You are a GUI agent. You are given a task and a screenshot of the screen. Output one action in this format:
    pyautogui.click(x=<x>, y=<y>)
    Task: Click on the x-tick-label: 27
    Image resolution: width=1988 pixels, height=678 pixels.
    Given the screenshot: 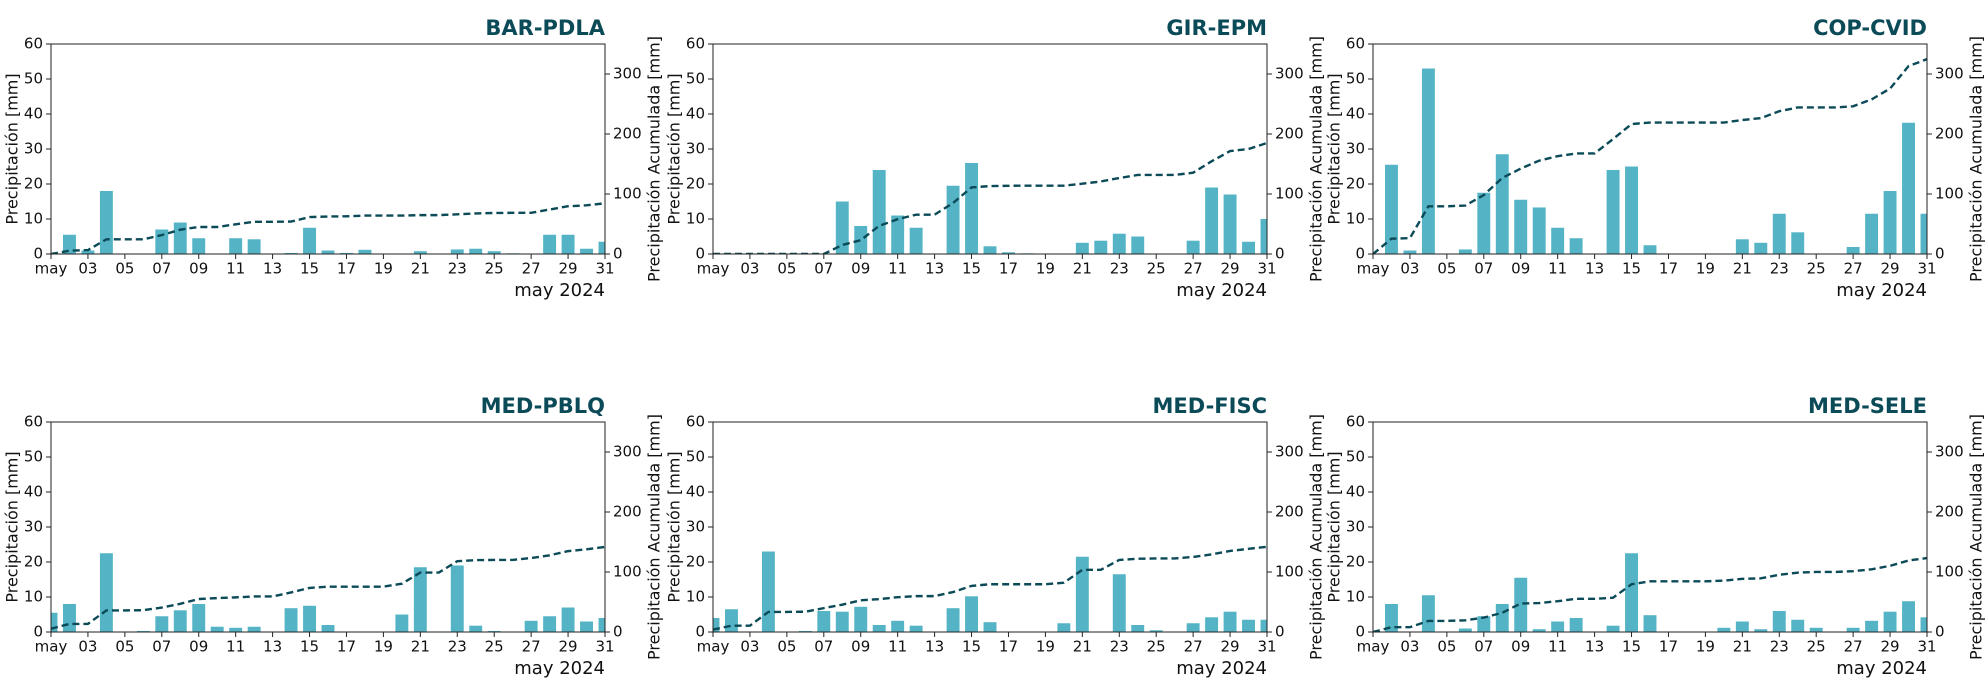 What is the action you would take?
    pyautogui.click(x=531, y=647)
    